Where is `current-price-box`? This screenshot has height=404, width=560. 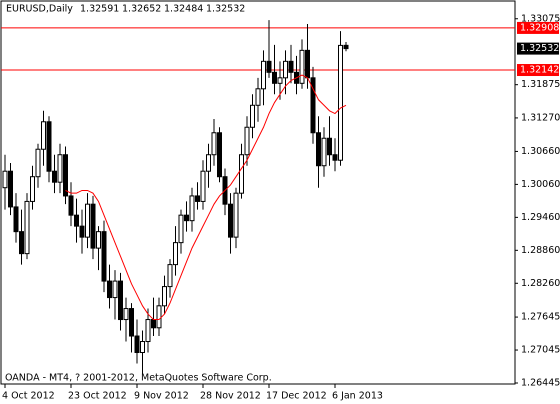
current-price-box is located at coordinates (538, 48).